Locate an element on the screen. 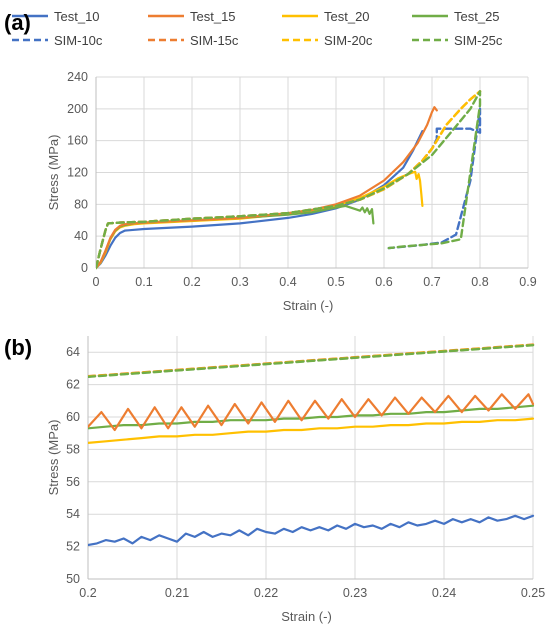 This screenshot has height=633, width=550. legend-label: SIM-10c is located at coordinates (78, 40).